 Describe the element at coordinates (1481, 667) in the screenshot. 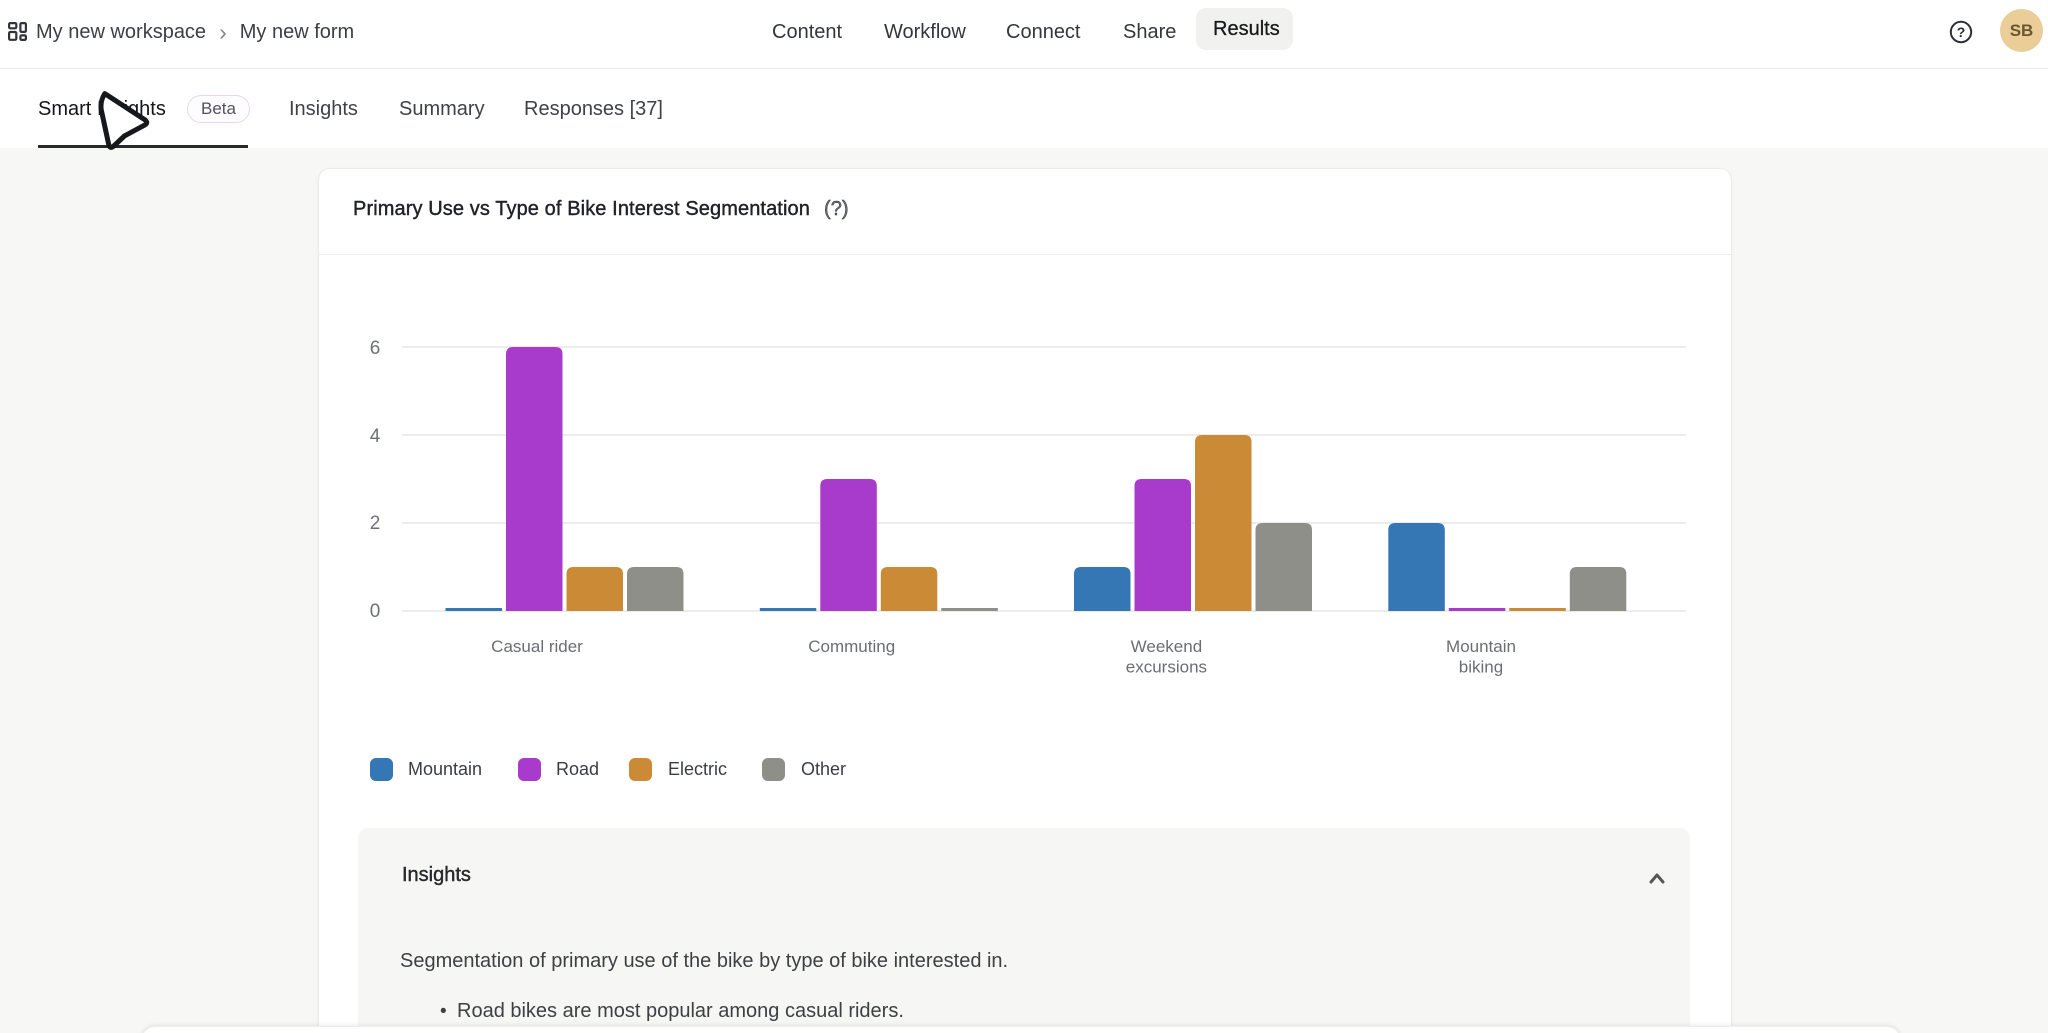

I see `svg-text: biking` at that location.